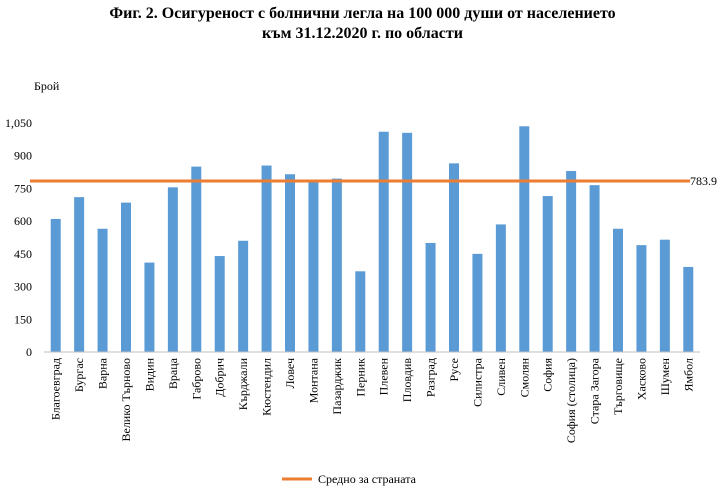  What do you see at coordinates (641, 379) in the screenshot?
I see `x-tick-label: Хасково` at bounding box center [641, 379].